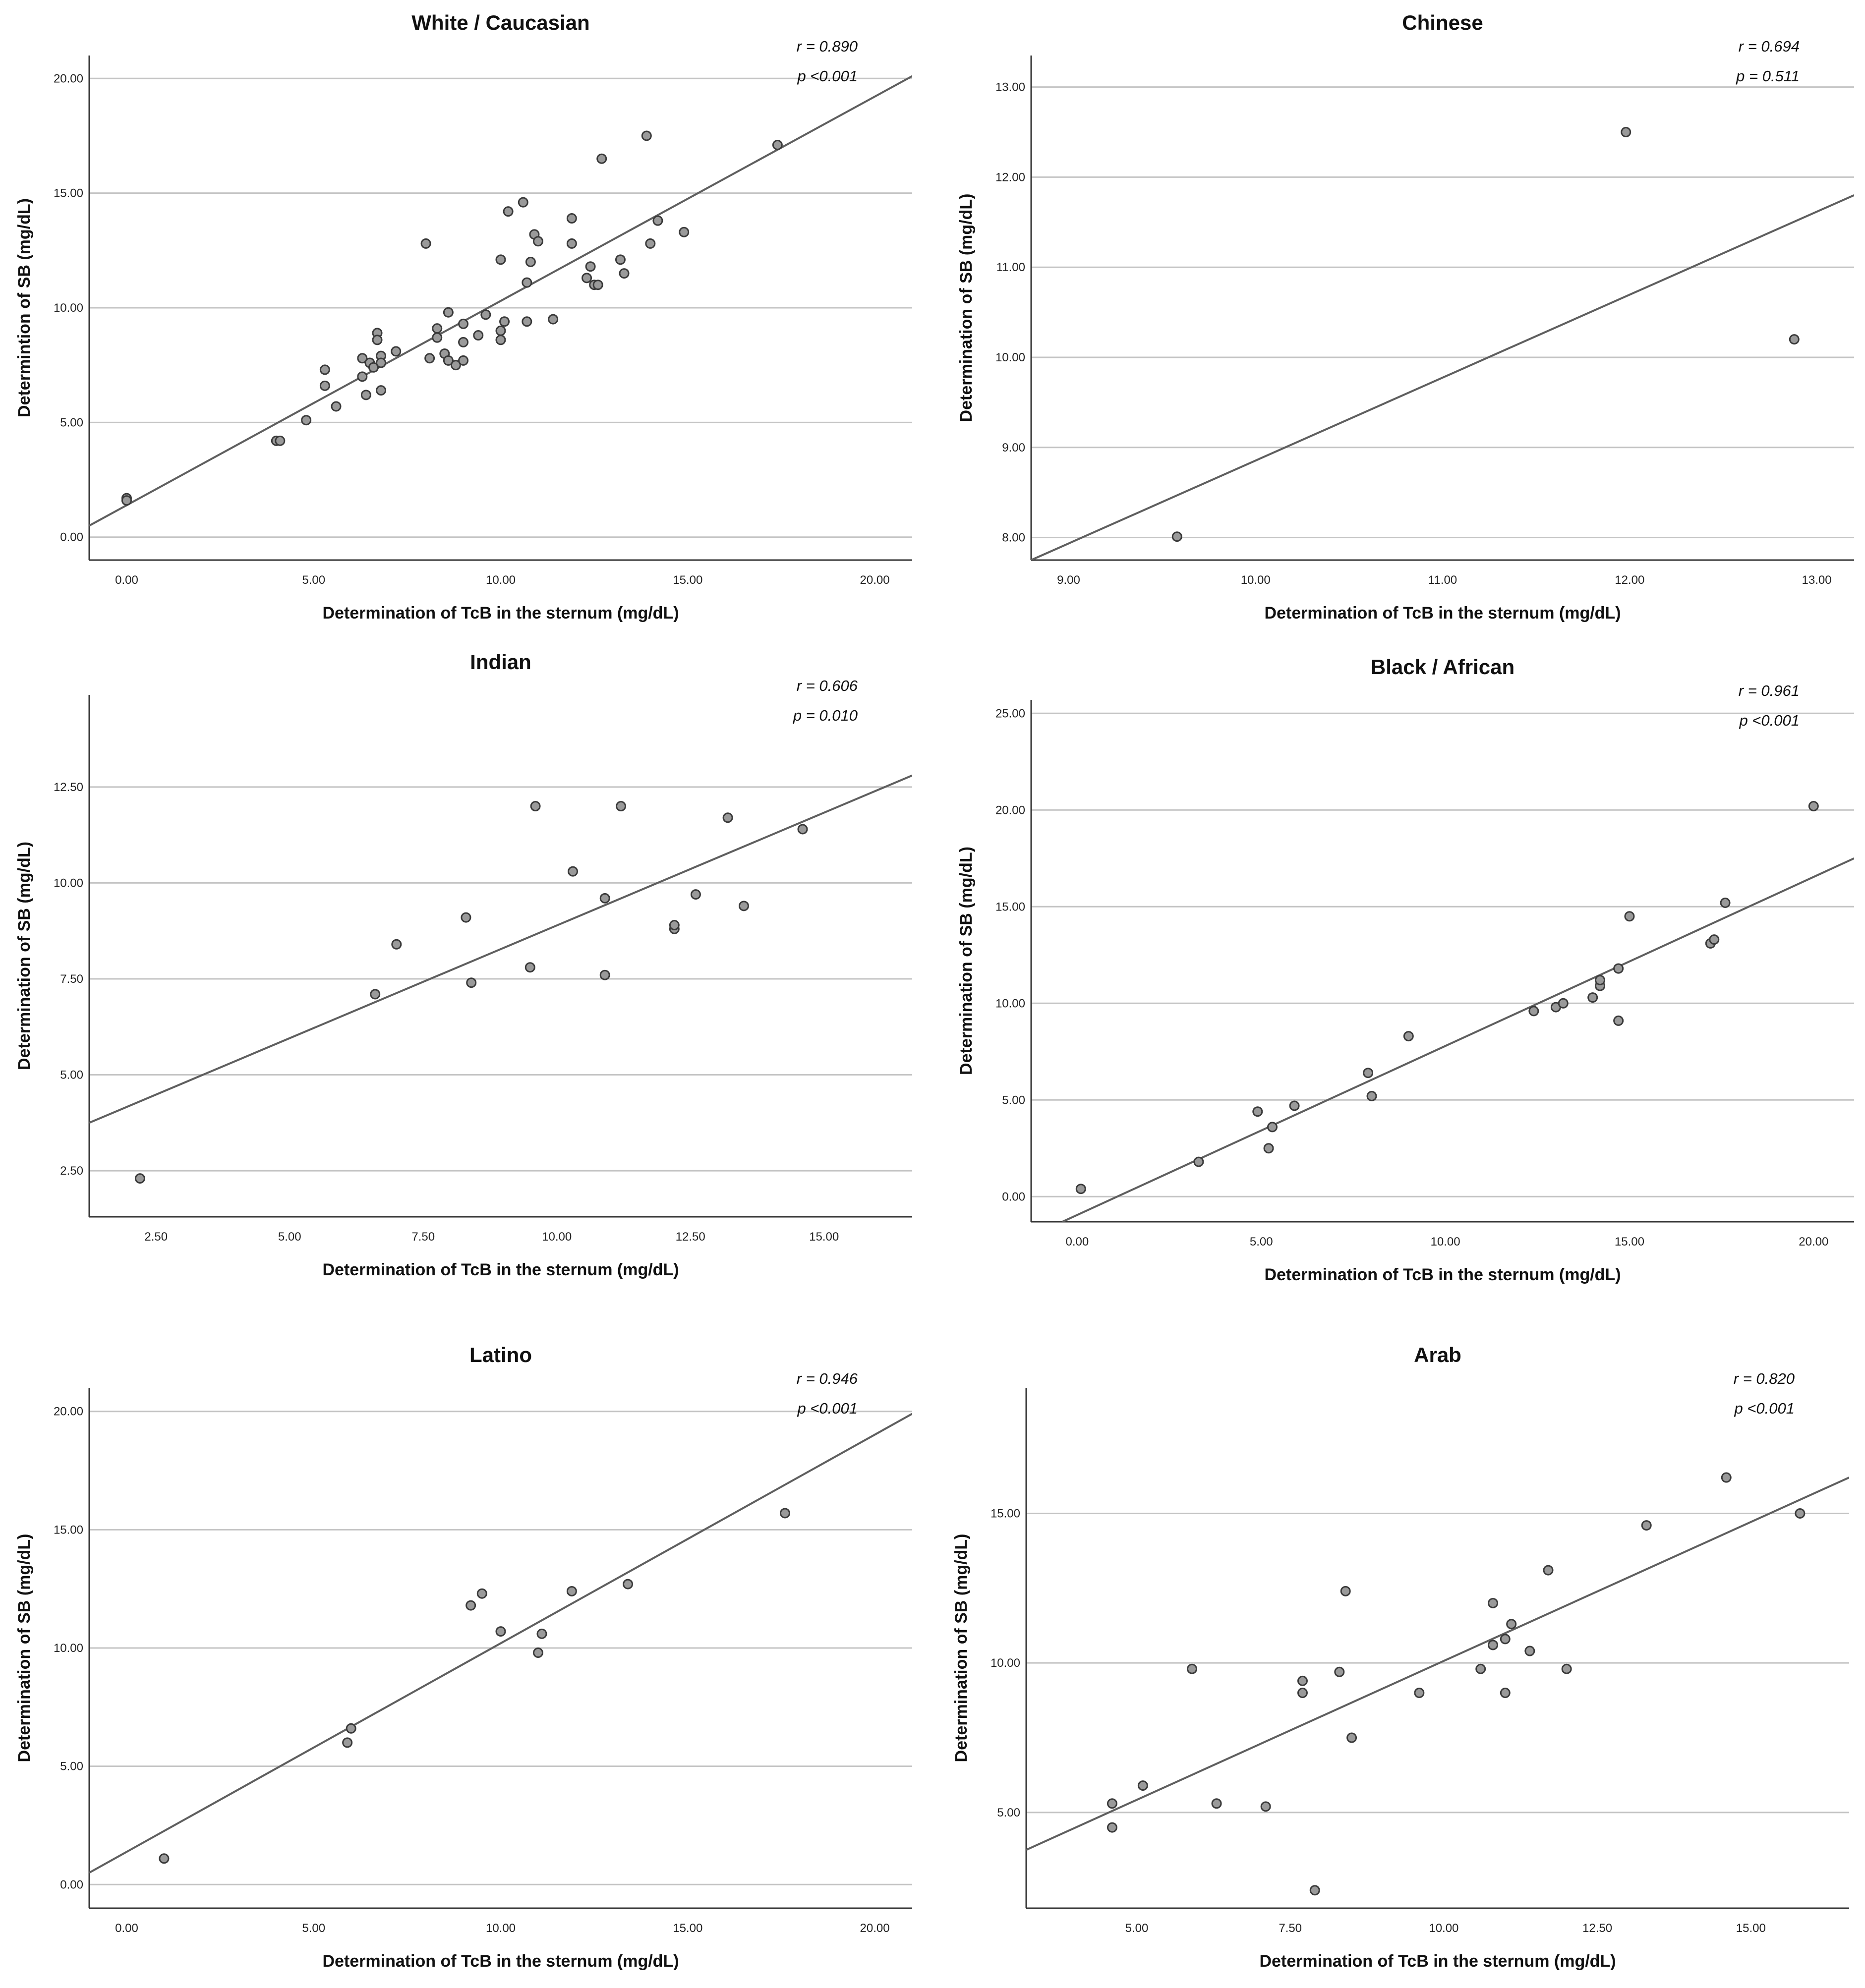 The image size is (1865, 1988). Describe the element at coordinates (1442, 22) in the screenshot. I see `chart-title: Chinese` at that location.